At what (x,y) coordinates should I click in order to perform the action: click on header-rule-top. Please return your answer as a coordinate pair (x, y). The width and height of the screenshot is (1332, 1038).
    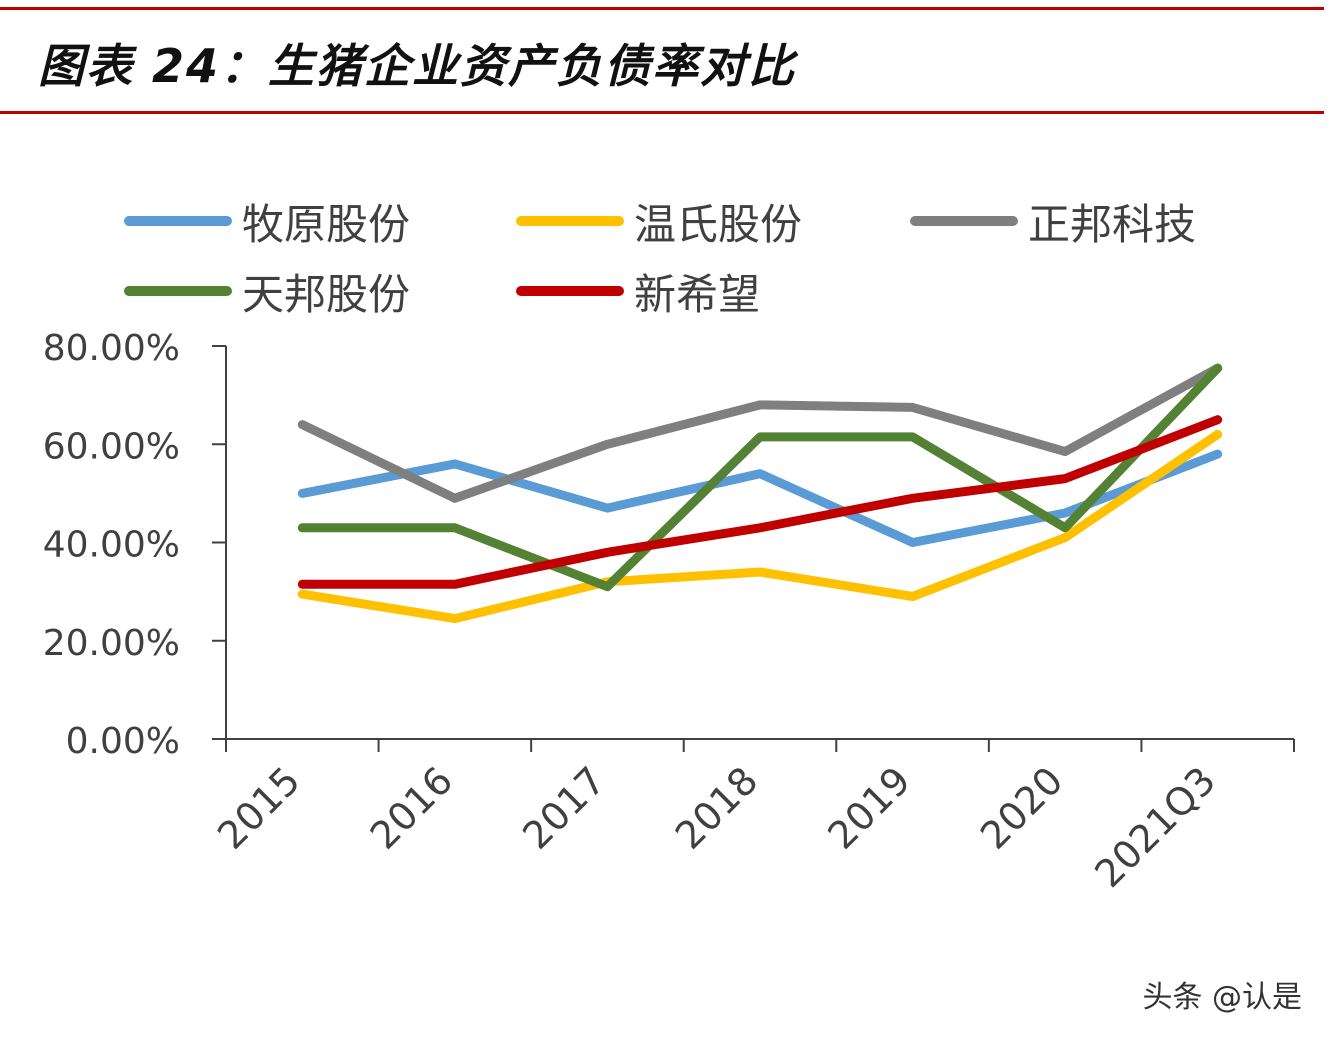
    Looking at the image, I should click on (662, 8).